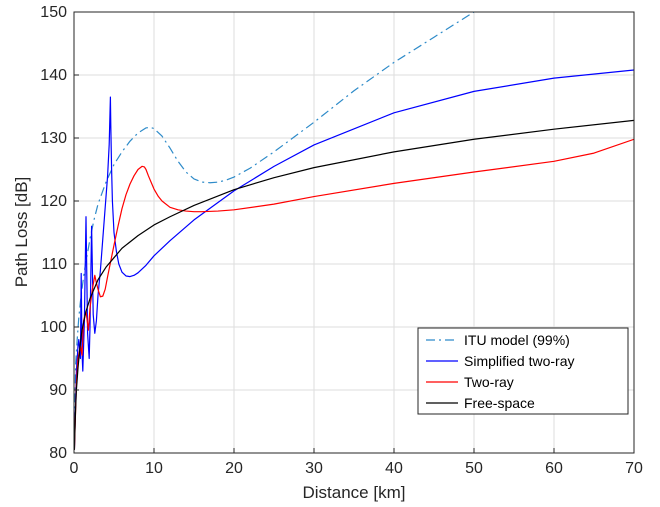 This screenshot has width=660, height=507. Describe the element at coordinates (21, 232) in the screenshot. I see `y-axis-label: Path Loss [dB]` at that location.